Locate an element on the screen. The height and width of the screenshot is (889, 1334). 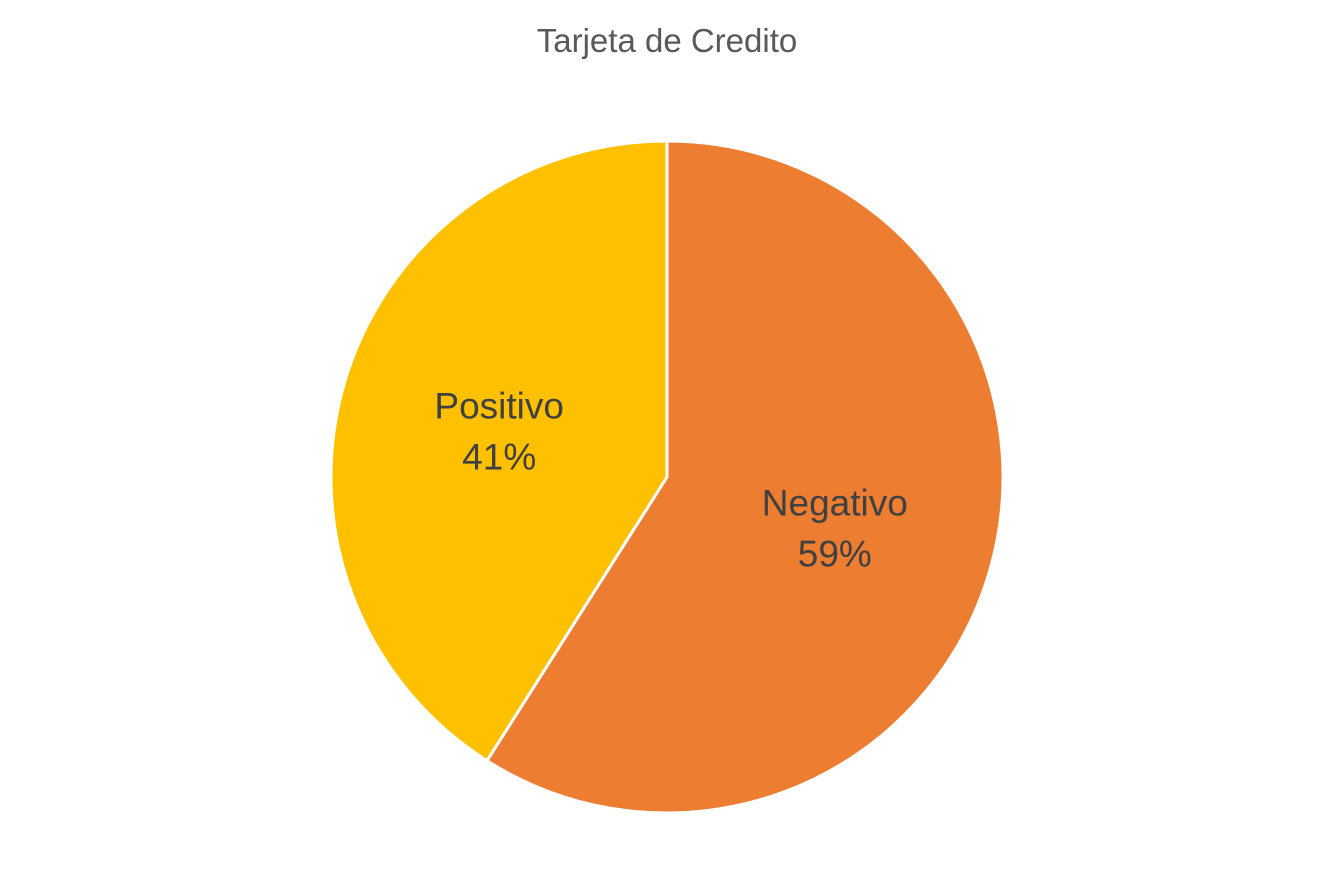
slice-label-negativo: Negativo is located at coordinates (835, 503).